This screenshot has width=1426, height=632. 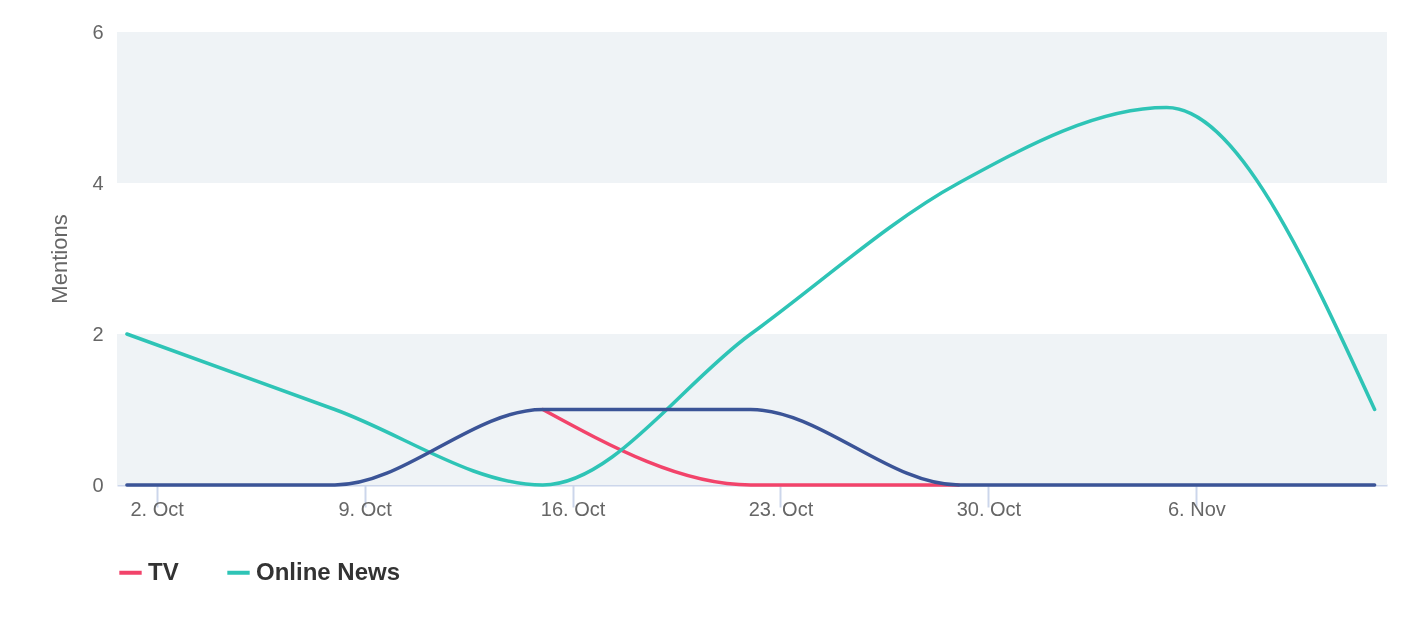 I want to click on x-tick-label: 30. Oct, so click(x=989, y=508).